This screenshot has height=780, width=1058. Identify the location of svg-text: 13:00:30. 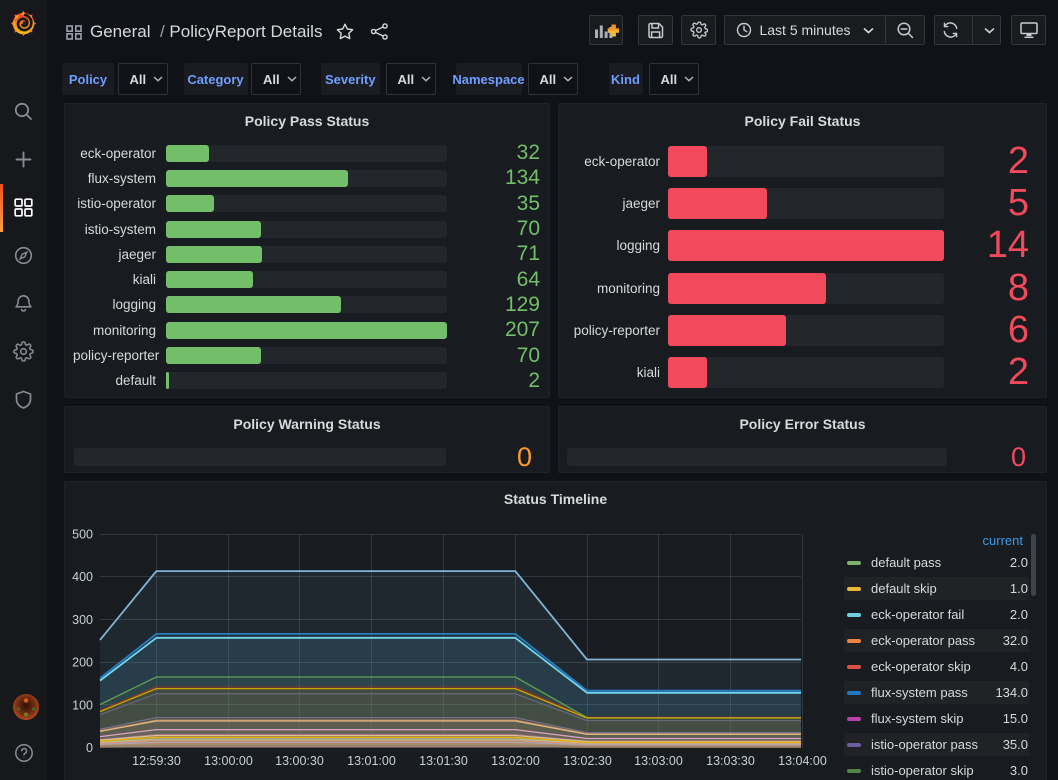
(299, 761).